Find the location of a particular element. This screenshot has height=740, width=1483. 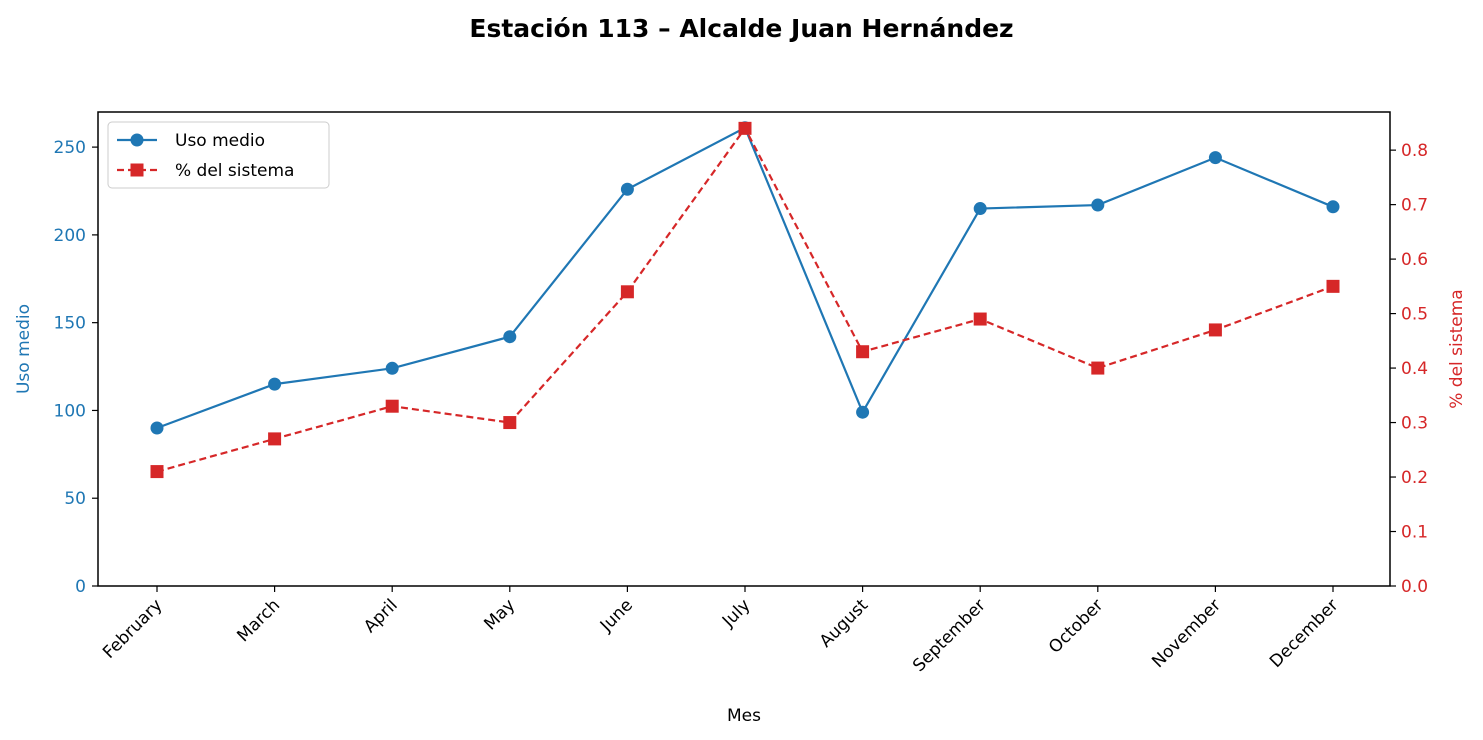

x-tick-label: October is located at coordinates (1076, 626).